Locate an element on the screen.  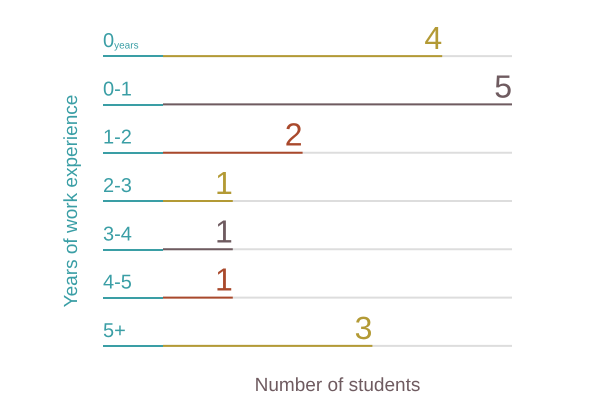
data-label: 4 is located at coordinates (433, 38).